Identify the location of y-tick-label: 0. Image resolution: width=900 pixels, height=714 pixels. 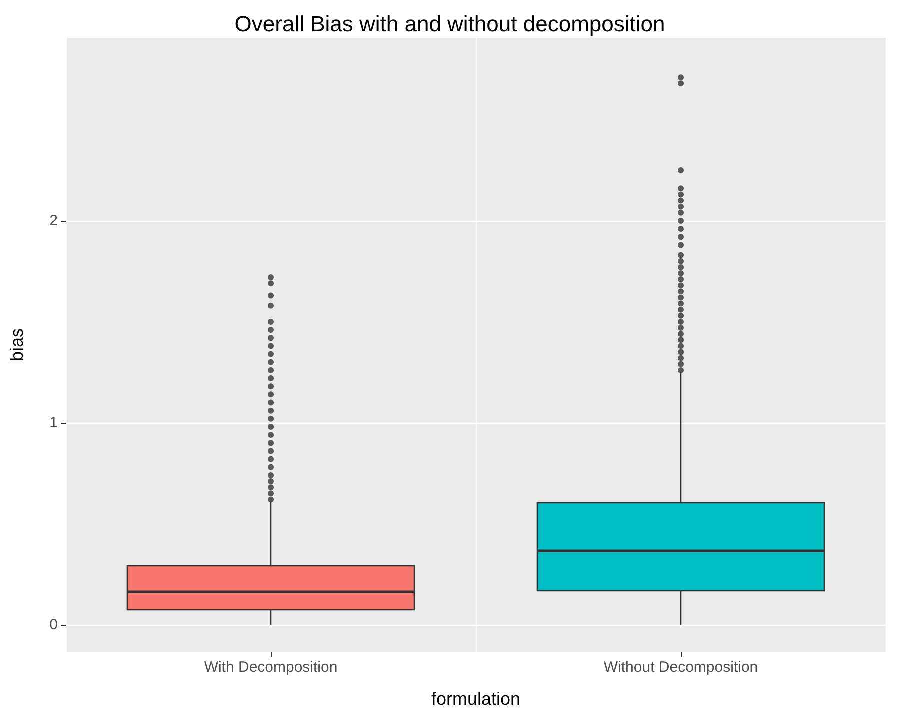
(54, 625).